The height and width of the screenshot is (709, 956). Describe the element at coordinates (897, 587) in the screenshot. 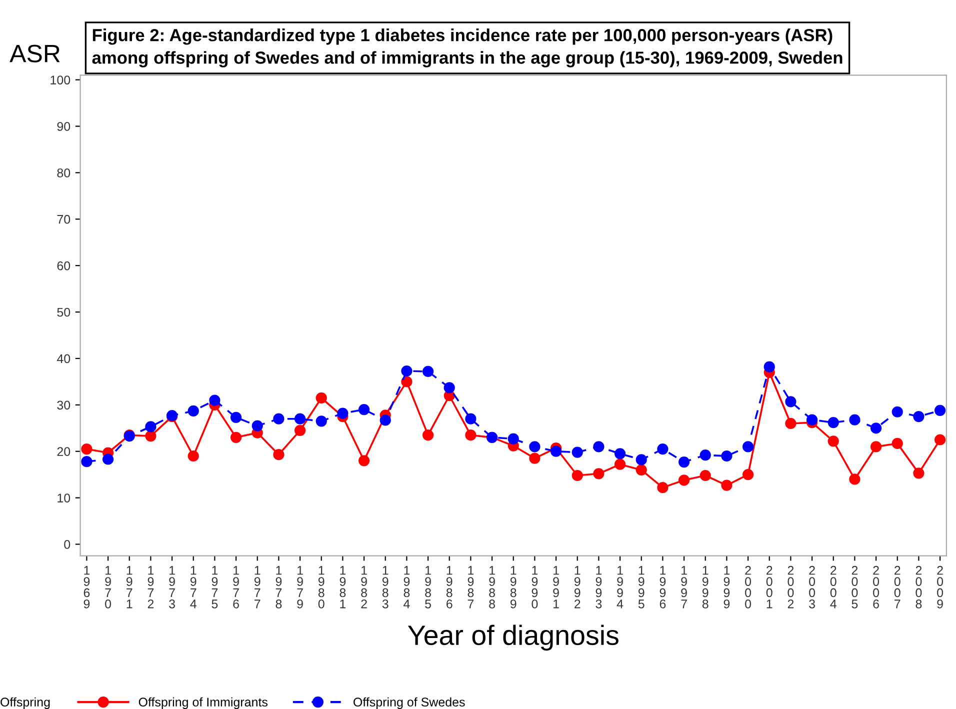

I see `x-tick-label: 2007` at that location.